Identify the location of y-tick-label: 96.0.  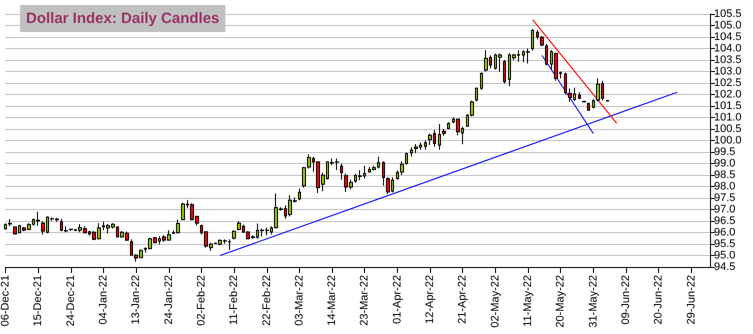
(725, 232).